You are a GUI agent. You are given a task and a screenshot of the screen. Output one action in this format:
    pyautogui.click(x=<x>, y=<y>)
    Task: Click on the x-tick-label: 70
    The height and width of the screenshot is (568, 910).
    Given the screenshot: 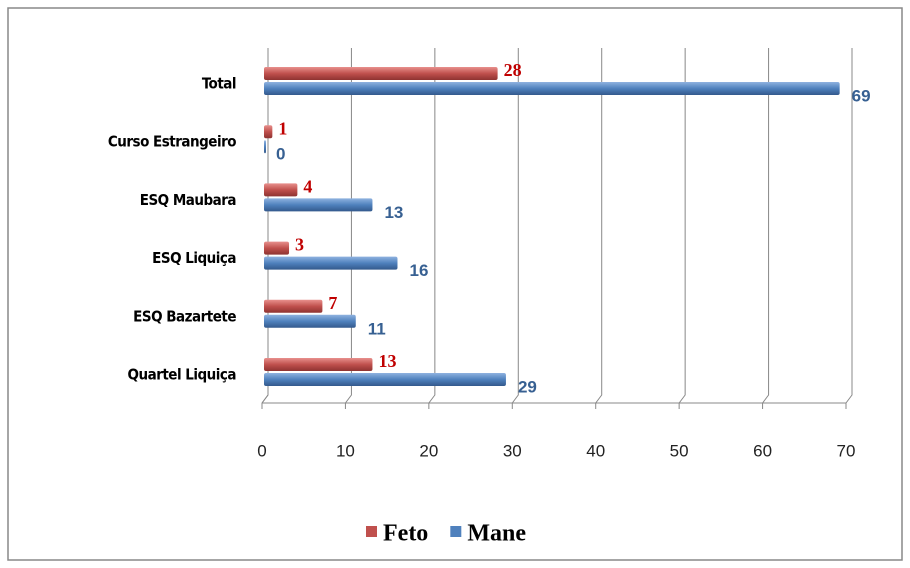 What is the action you would take?
    pyautogui.click(x=846, y=450)
    